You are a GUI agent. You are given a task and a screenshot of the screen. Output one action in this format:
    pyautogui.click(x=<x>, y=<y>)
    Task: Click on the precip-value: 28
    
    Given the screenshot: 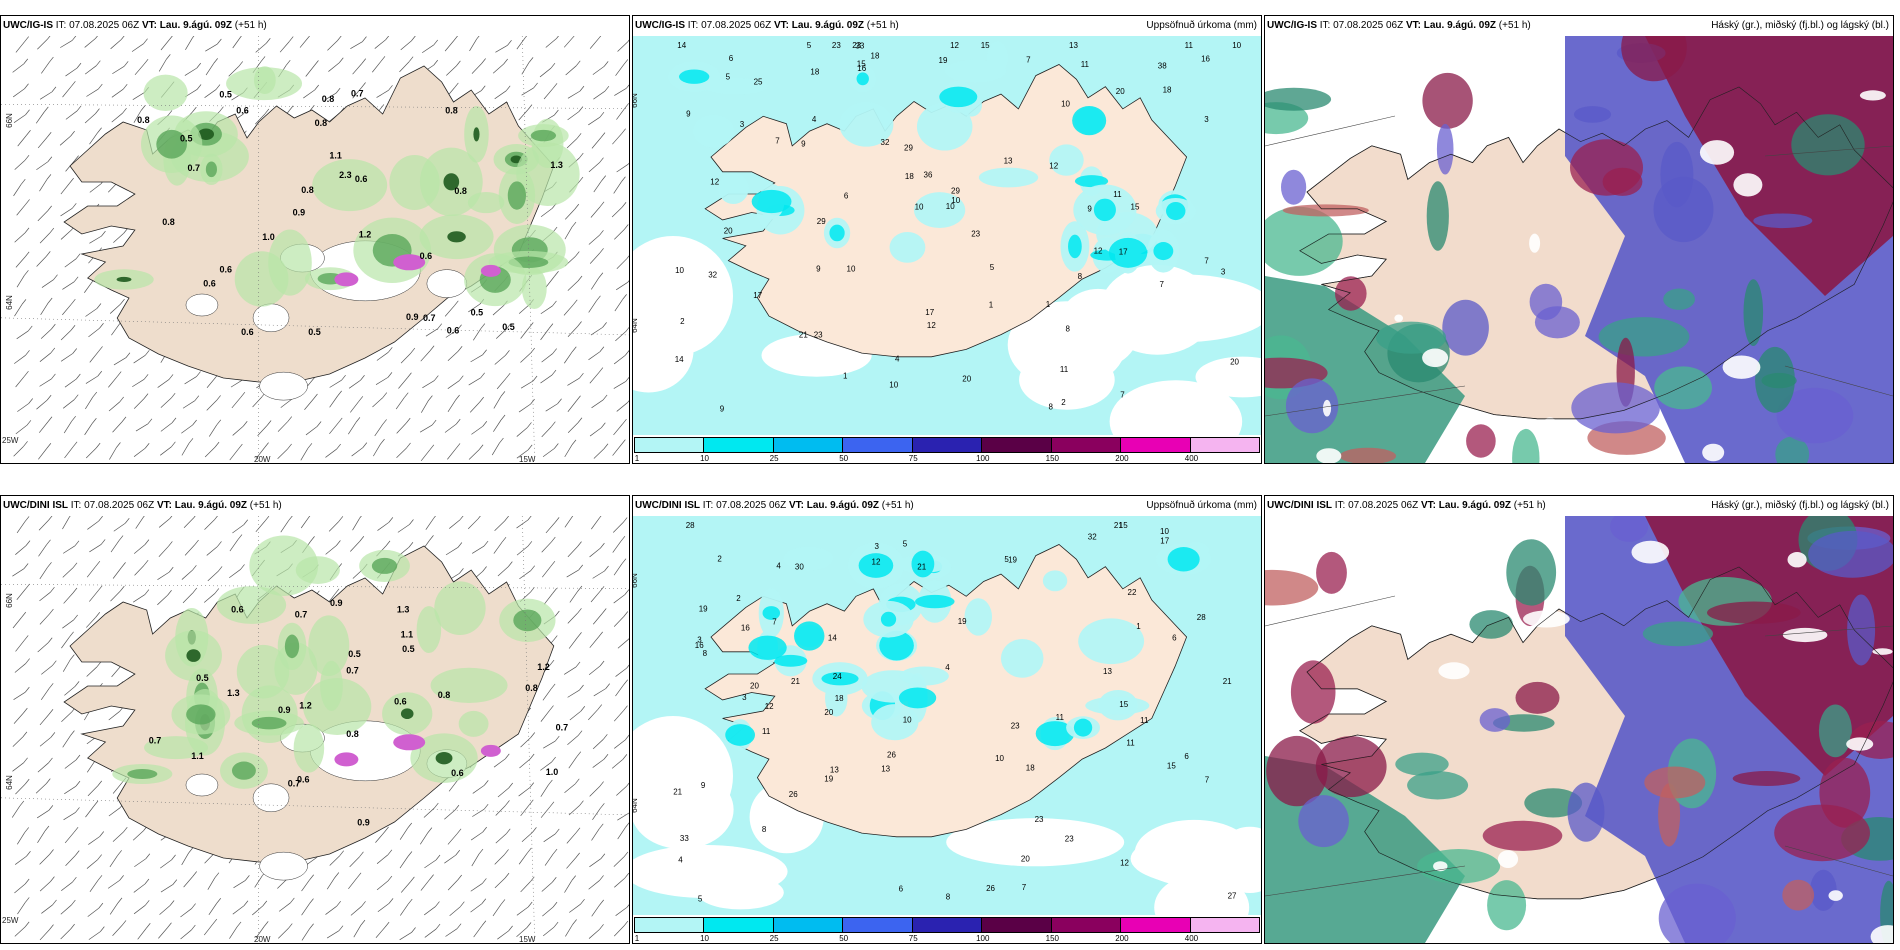 What is the action you would take?
    pyautogui.click(x=690, y=525)
    